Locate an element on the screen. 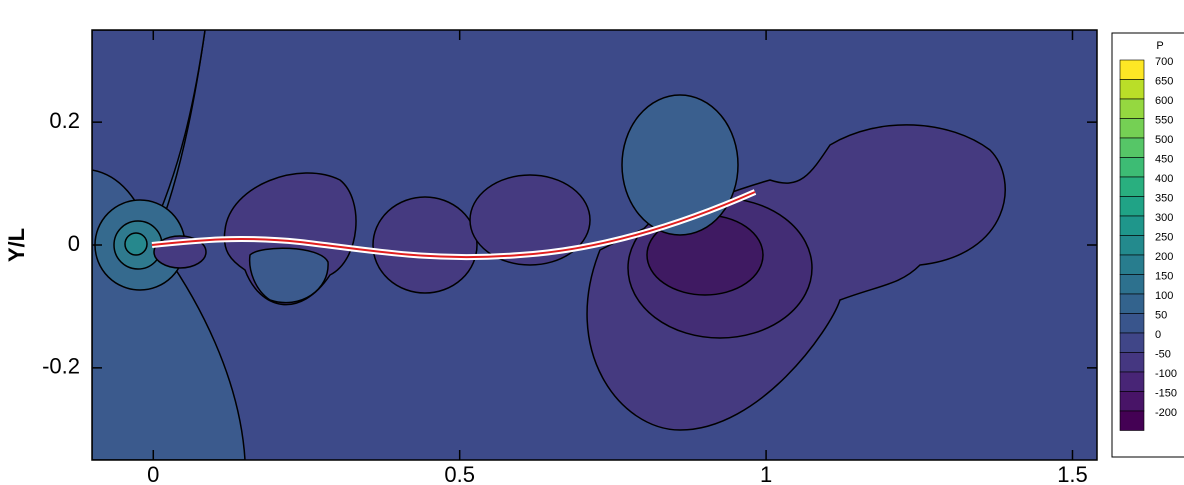  x-tick-label: 0 is located at coordinates (153, 473).